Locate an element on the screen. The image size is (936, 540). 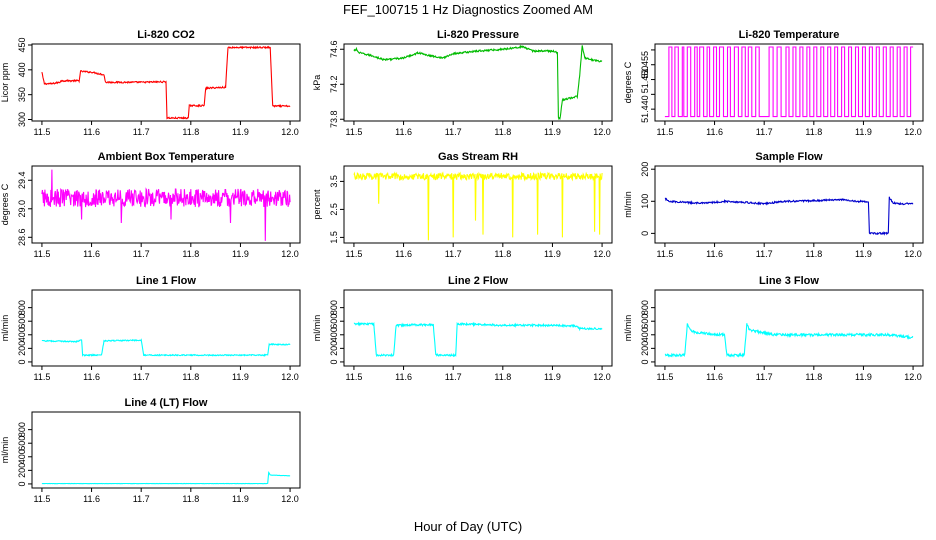
panel-title: Ambient Box Temperature is located at coordinates (166, 157).